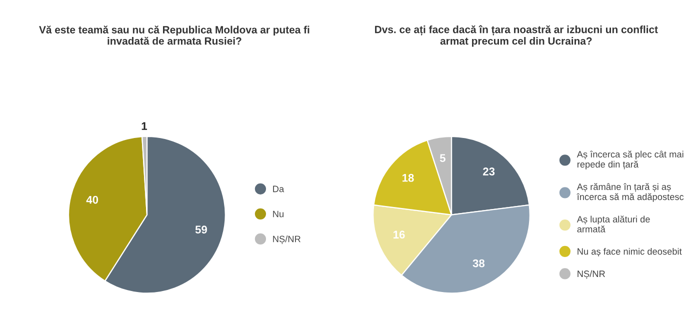 The width and height of the screenshot is (700, 333). What do you see at coordinates (92, 200) in the screenshot?
I see `data-label: 40` at bounding box center [92, 200].